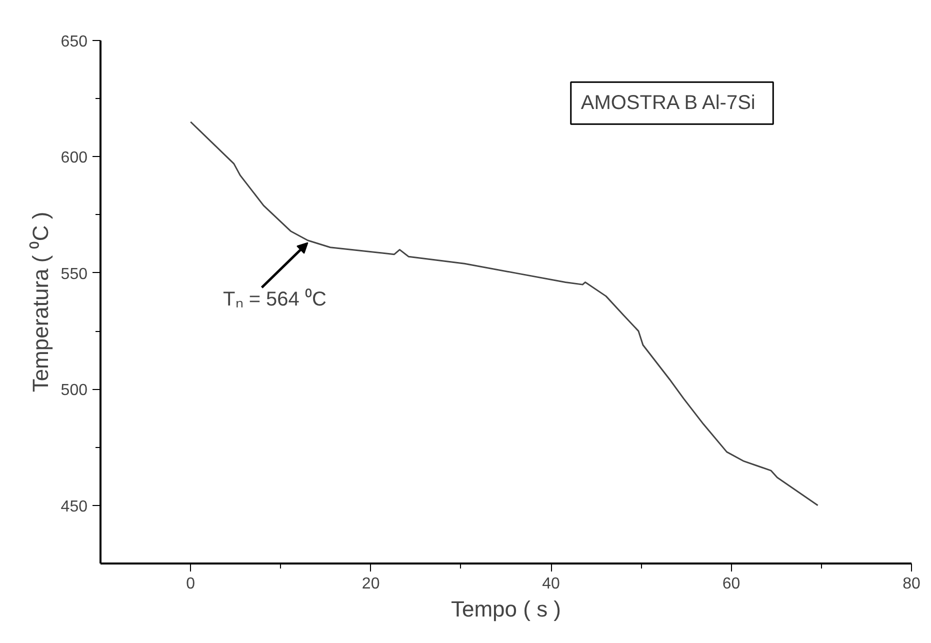  I want to click on annotation: Tₙ = 564 ⁰C, so click(274, 299).